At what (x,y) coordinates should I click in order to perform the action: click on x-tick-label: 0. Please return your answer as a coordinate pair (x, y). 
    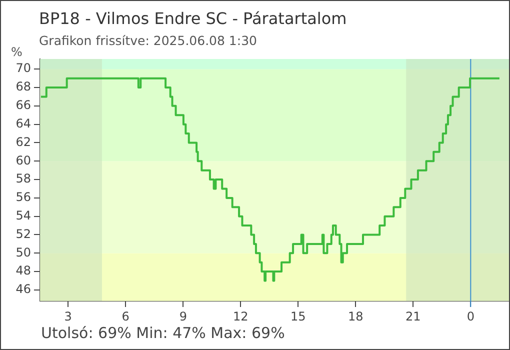
    Looking at the image, I should click on (470, 316).